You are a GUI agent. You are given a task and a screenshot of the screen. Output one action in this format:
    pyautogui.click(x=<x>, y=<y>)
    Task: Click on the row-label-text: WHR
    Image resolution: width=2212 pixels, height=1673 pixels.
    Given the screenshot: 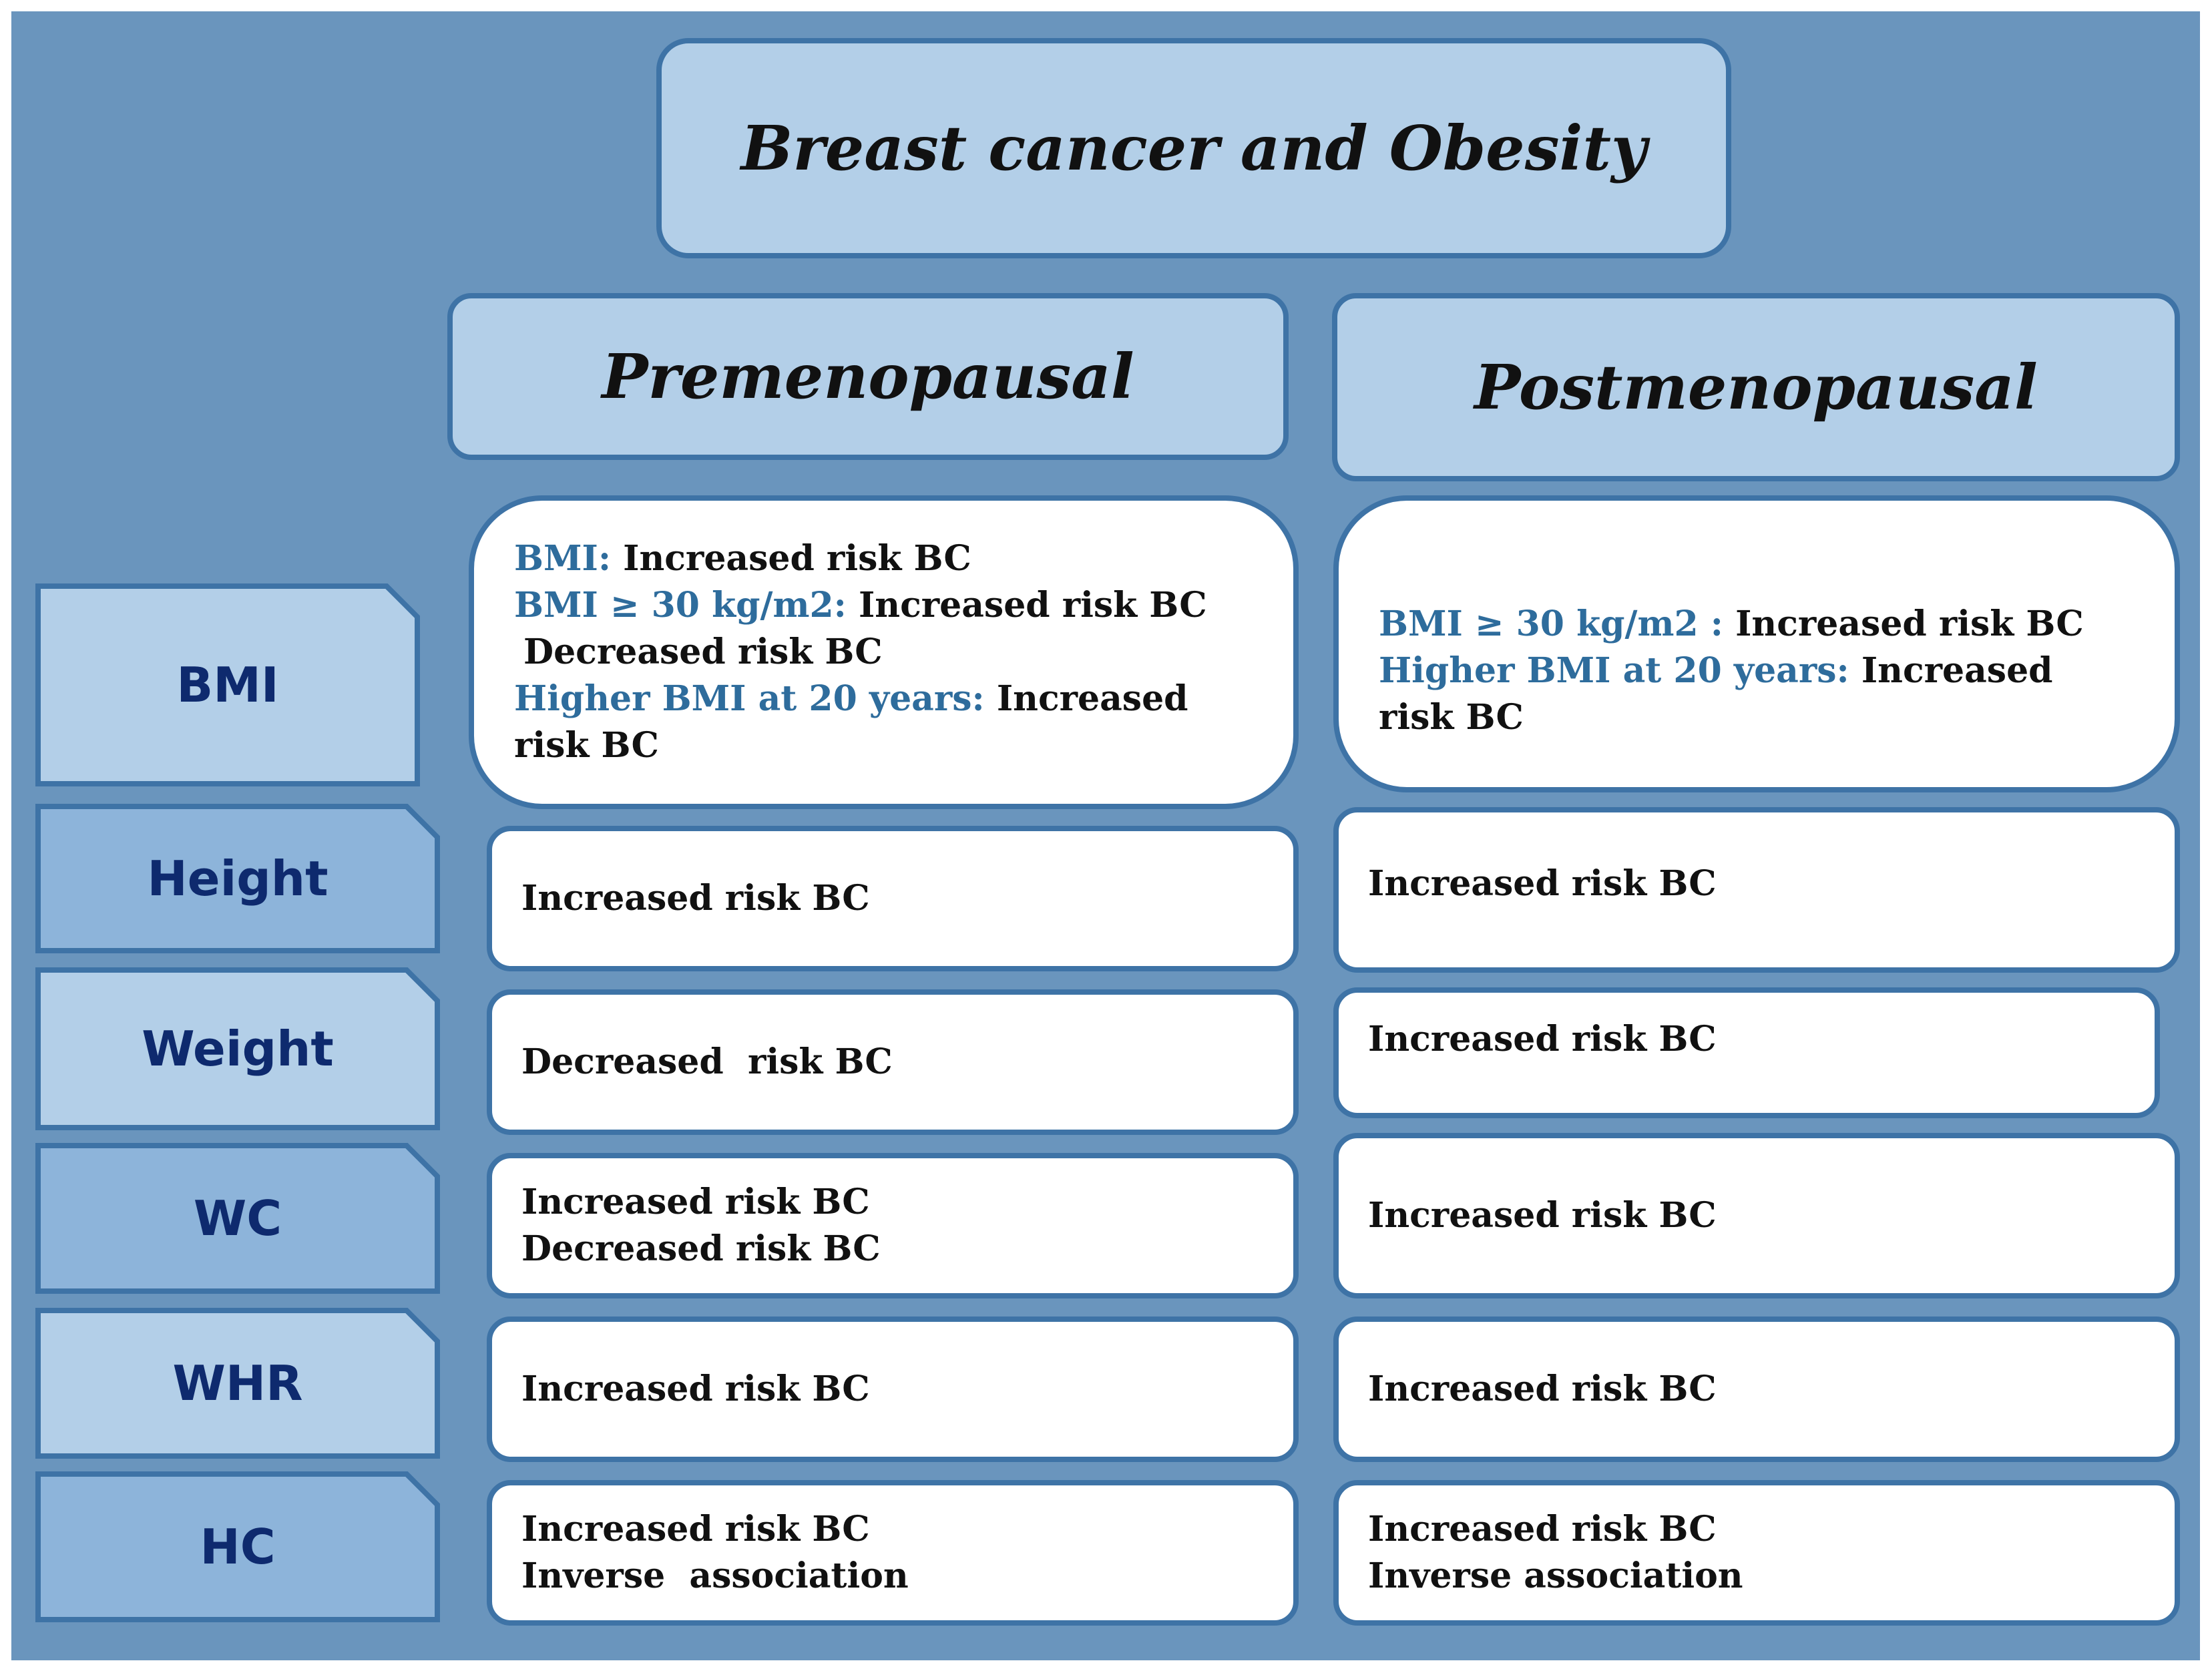 What is the action you would take?
    pyautogui.click(x=237, y=1383)
    